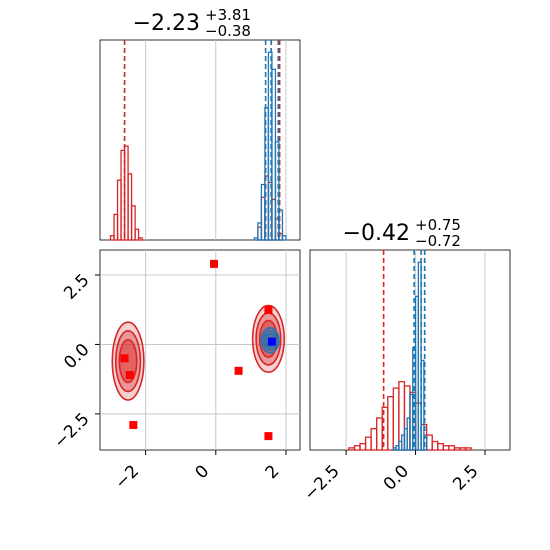 The image size is (550, 550). What do you see at coordinates (376, 233) in the screenshot?
I see `marginal-param2-title-median: −0.42` at bounding box center [376, 233].